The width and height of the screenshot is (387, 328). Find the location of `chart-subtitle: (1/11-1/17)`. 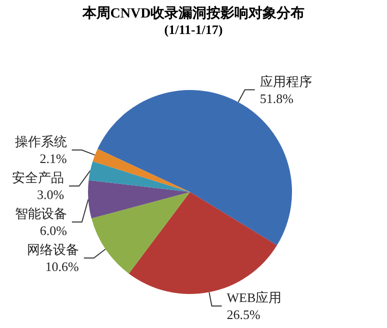

chart-subtitle: (1/11-1/17) is located at coordinates (193, 29).